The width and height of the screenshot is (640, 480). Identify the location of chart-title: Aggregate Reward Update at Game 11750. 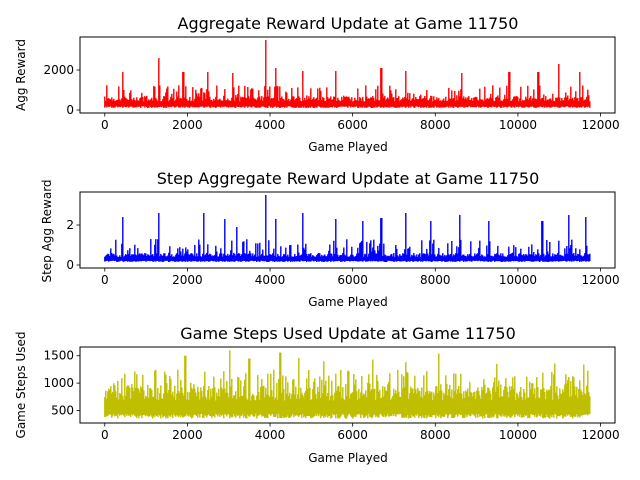
(348, 23).